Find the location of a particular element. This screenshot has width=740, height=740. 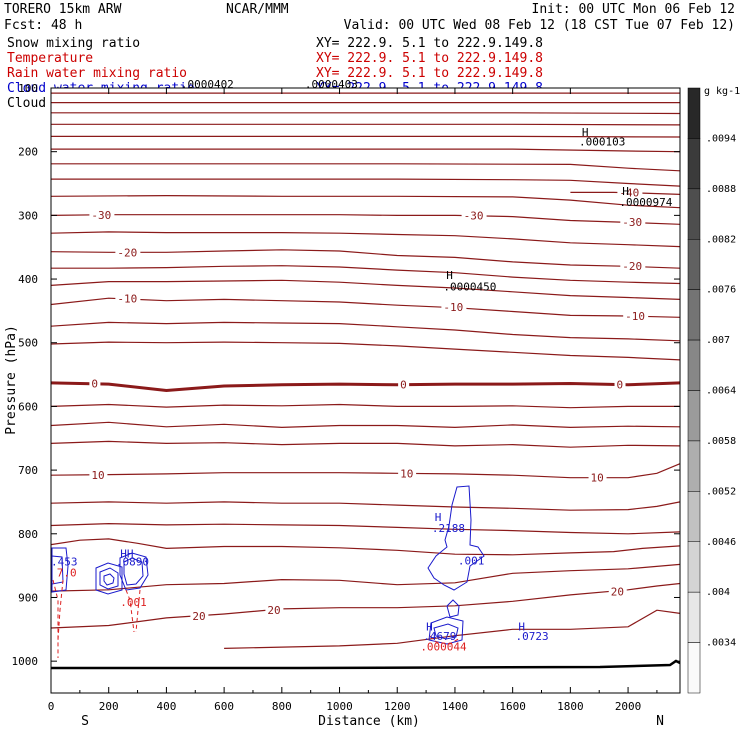

colorbar-label: .0064 is located at coordinates (721, 391).